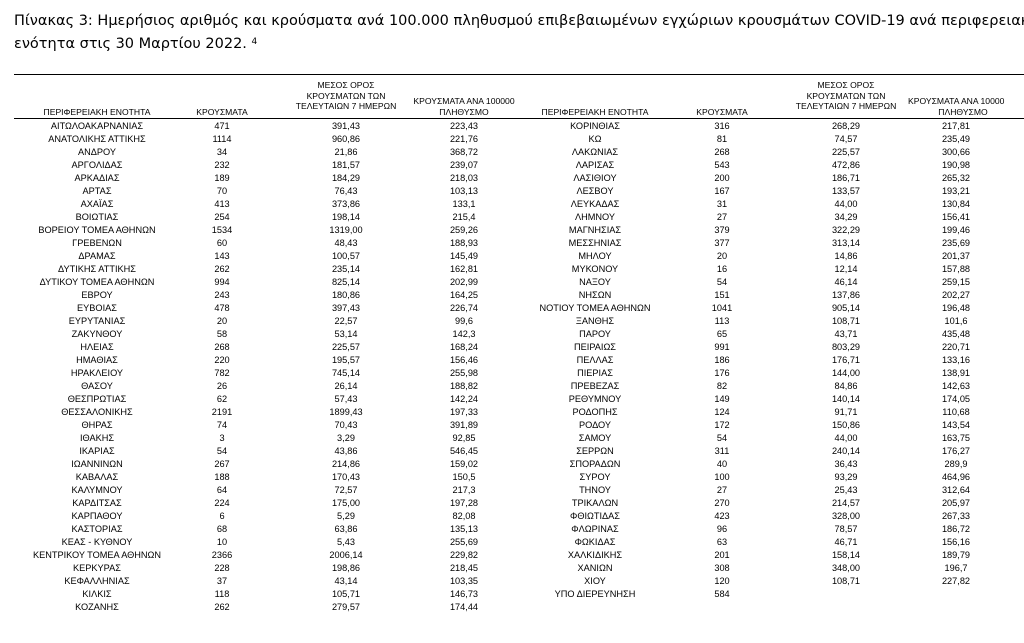 The width and height of the screenshot is (1024, 643). Describe the element at coordinates (595, 112) in the screenshot. I see `header-region-right: ΠΕΡΙΦΕΡΕΙΑΚΗ ΕΝΟΤΗΤΑ` at that location.